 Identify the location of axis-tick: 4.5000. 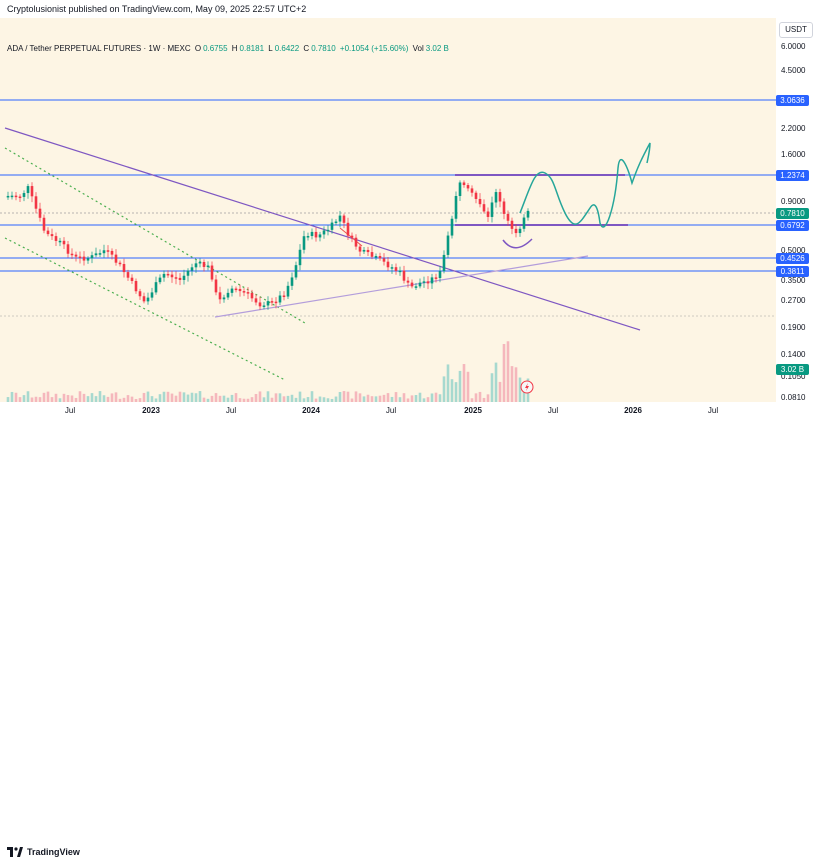
(793, 70).